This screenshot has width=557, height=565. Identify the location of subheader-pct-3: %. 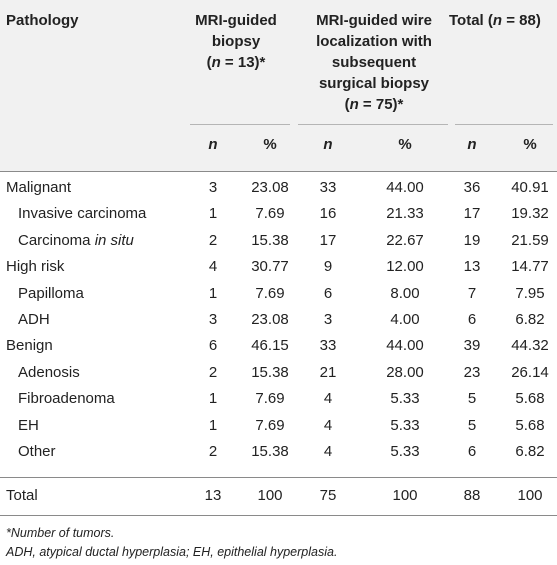
(530, 144).